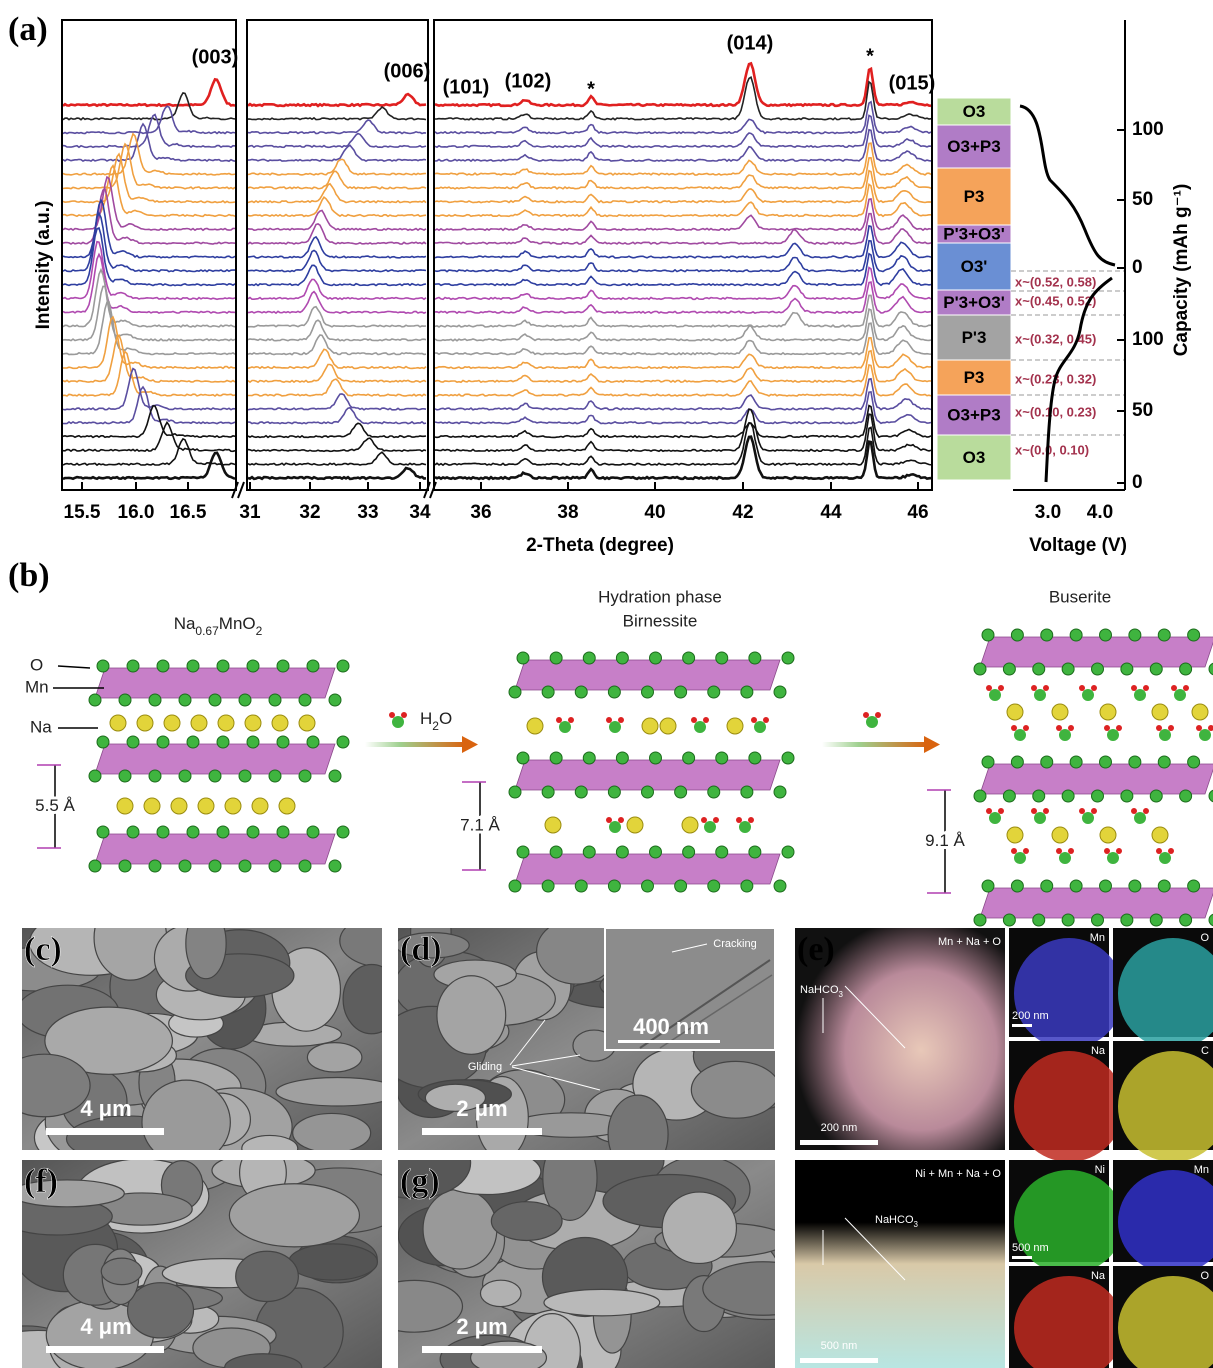 The height and width of the screenshot is (1368, 1213). Describe the element at coordinates (207, 631) in the screenshot. I see `text-part: 0.67` at that location.